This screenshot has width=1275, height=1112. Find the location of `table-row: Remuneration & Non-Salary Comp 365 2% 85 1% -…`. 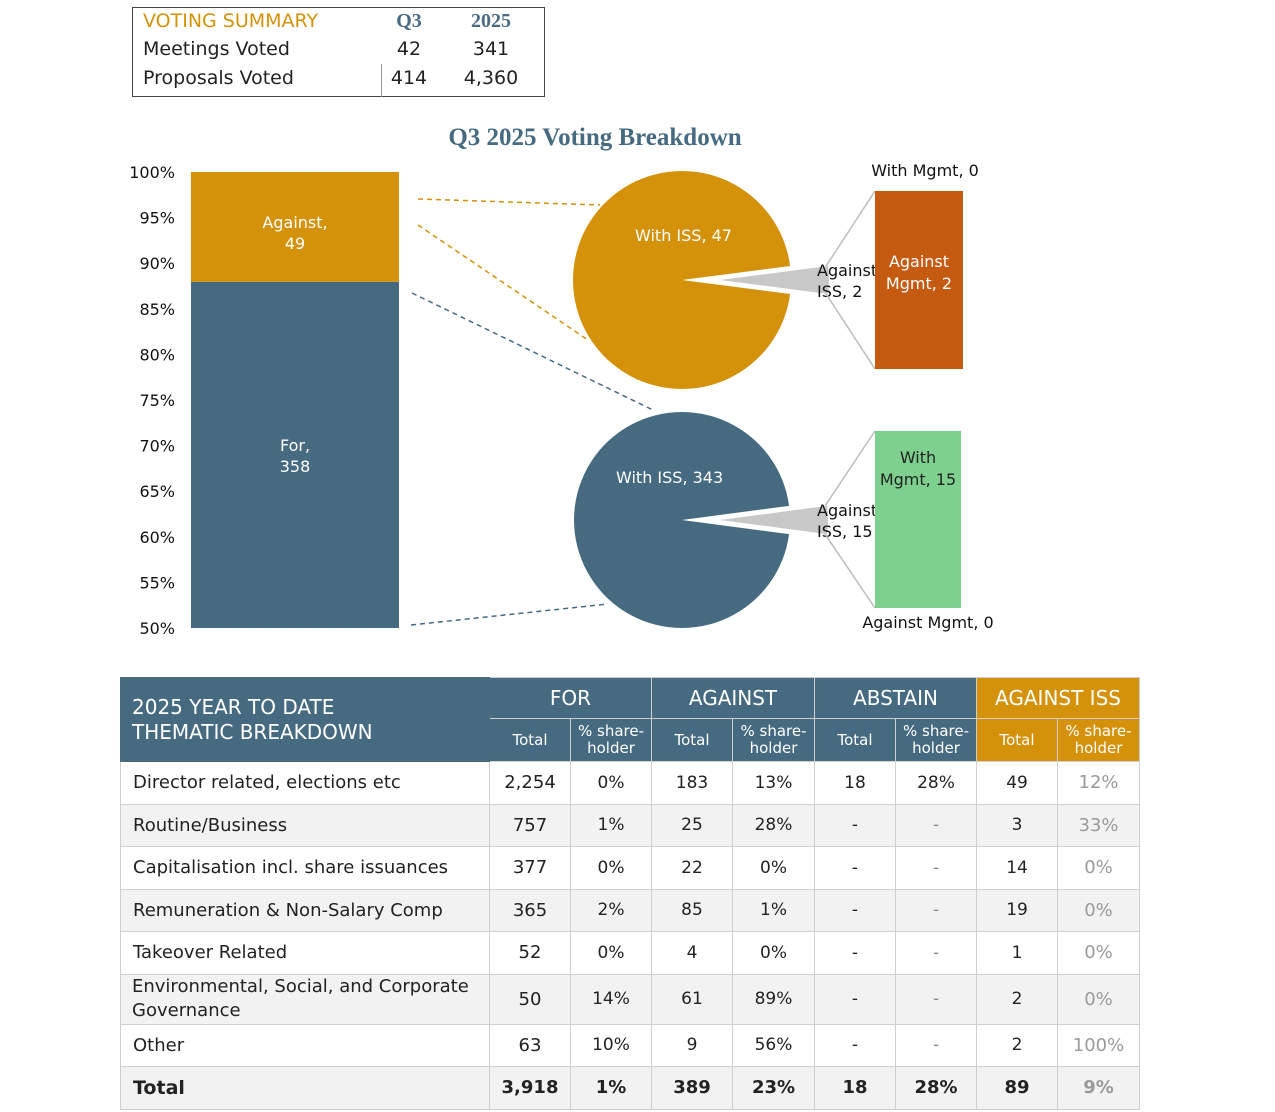

table-row: Remuneration & Non-Salary Comp 365 2% 85 1% -… is located at coordinates (630, 910).